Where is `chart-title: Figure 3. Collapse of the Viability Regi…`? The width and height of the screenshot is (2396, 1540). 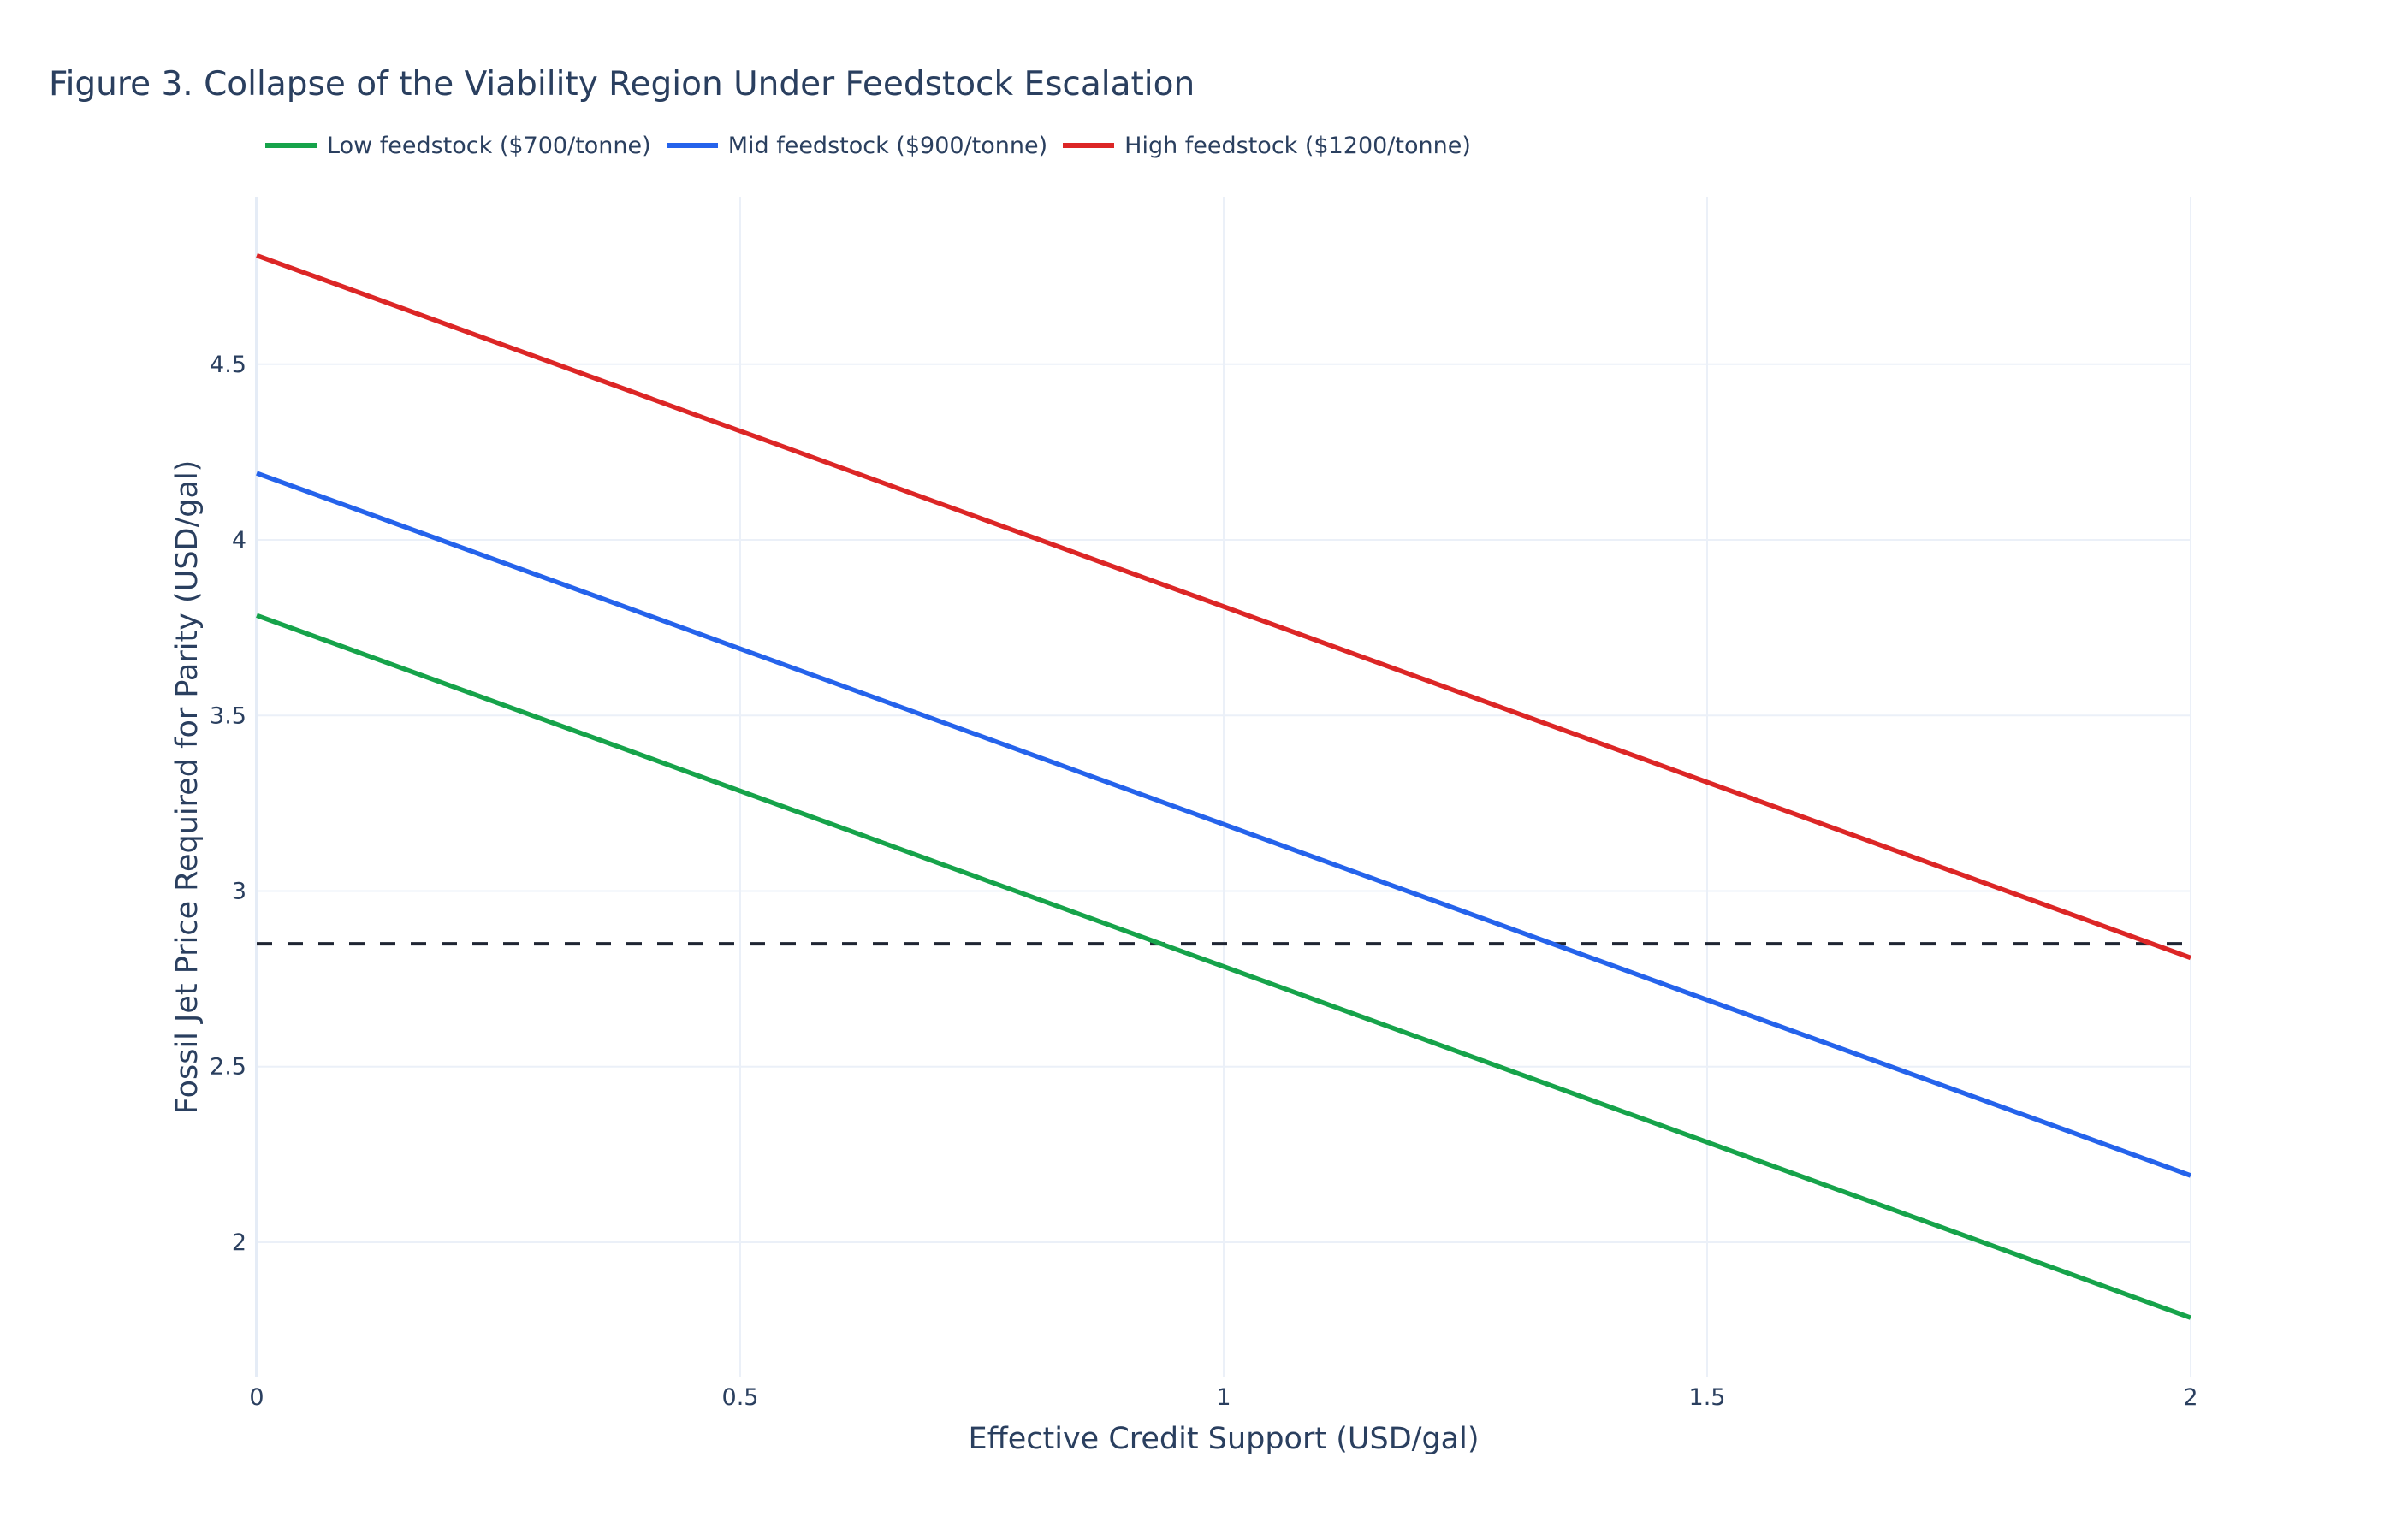 chart-title: Figure 3. Collapse of the Viability Regi… is located at coordinates (622, 84).